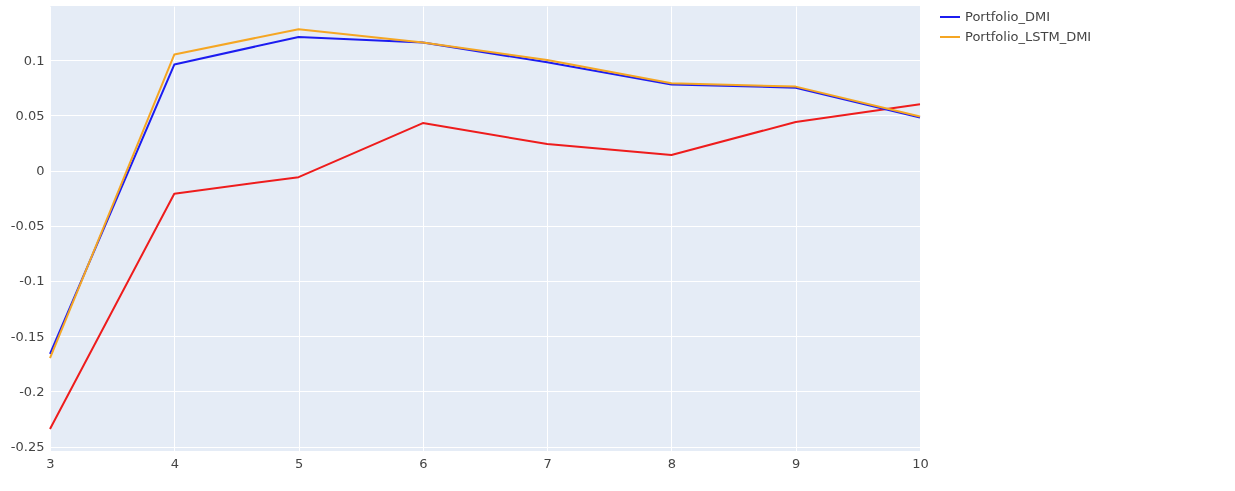  I want to click on y-tick-label: -0.2, so click(32, 391).